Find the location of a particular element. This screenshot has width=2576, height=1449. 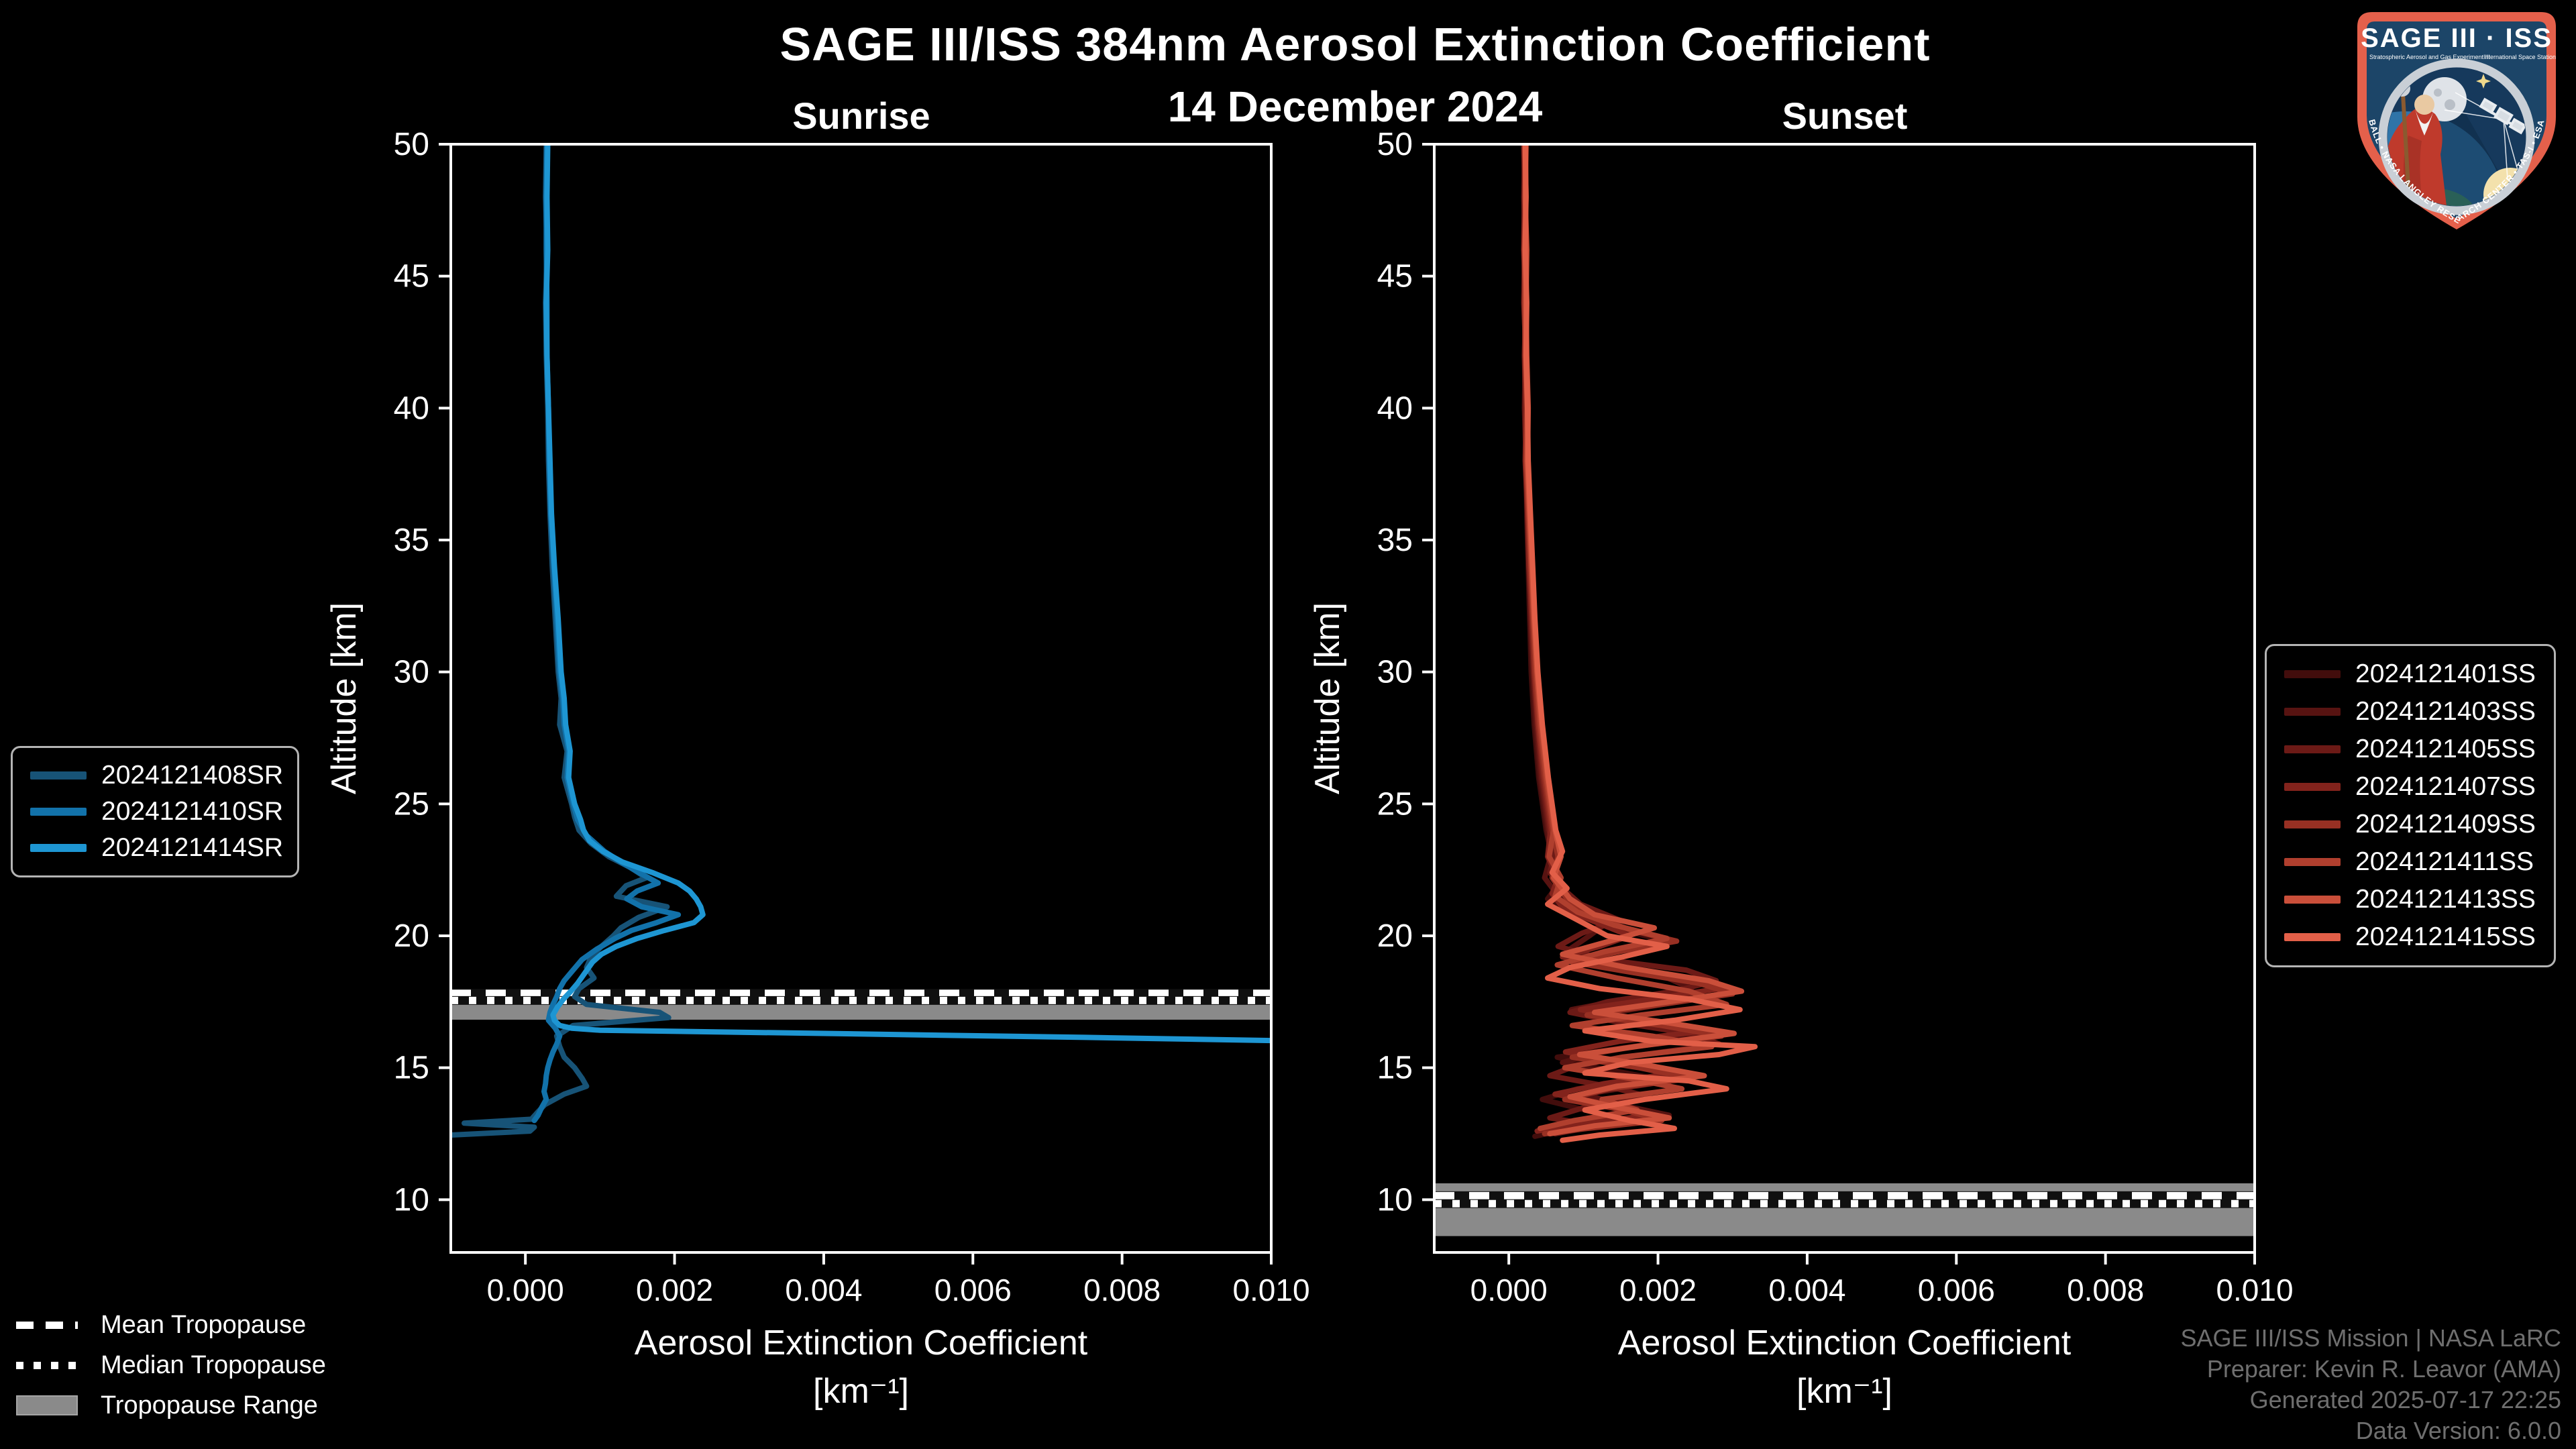

profile-2024121409SS is located at coordinates (1628, 640).